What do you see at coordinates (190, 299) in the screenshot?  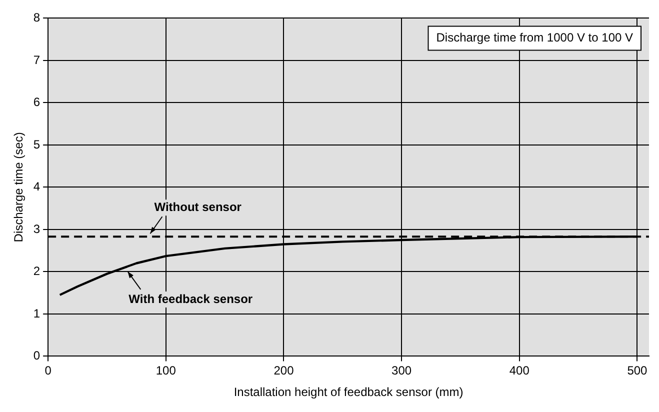 I see `annotation: With feedback sensor` at bounding box center [190, 299].